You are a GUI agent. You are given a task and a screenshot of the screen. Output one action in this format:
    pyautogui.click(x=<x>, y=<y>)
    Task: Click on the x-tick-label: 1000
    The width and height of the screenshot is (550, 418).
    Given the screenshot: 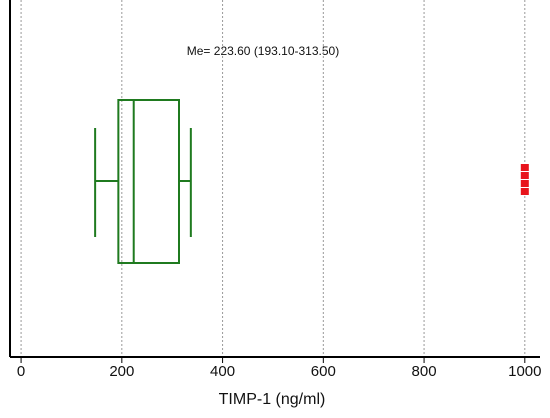 What is the action you would take?
    pyautogui.click(x=524, y=371)
    